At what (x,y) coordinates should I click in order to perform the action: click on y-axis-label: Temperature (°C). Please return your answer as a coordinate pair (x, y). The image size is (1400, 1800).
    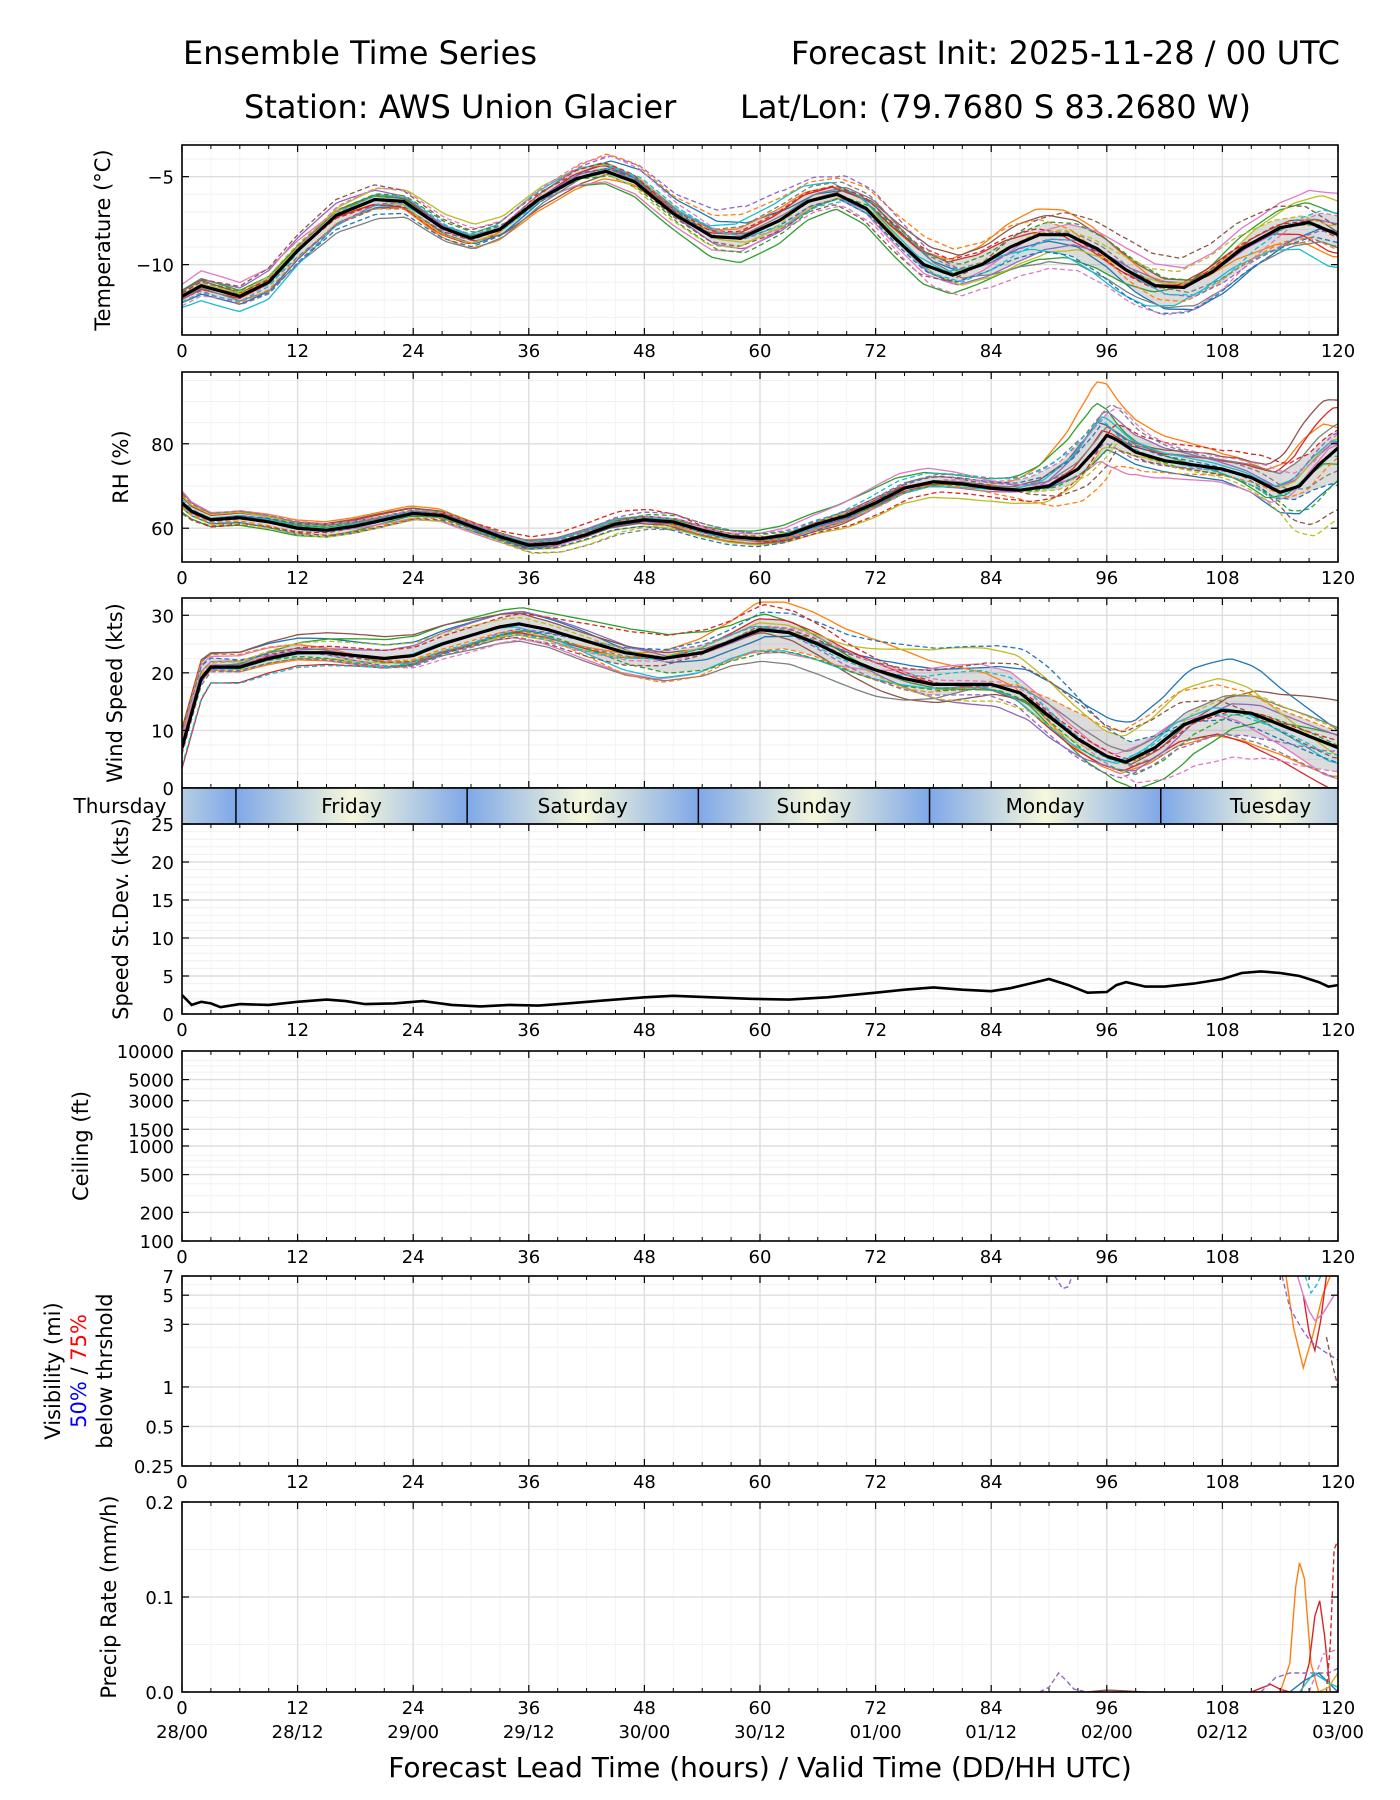
    Looking at the image, I should click on (103, 240).